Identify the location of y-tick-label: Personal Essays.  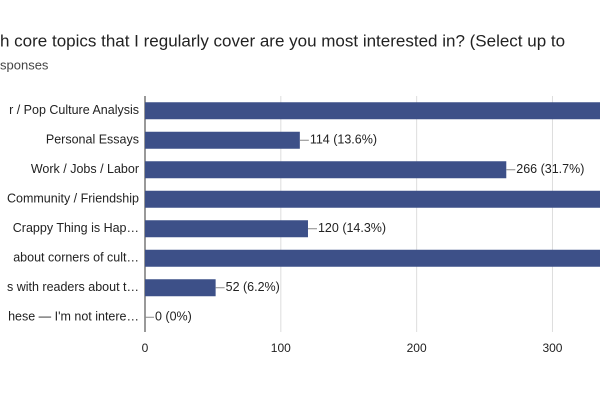
(92, 140).